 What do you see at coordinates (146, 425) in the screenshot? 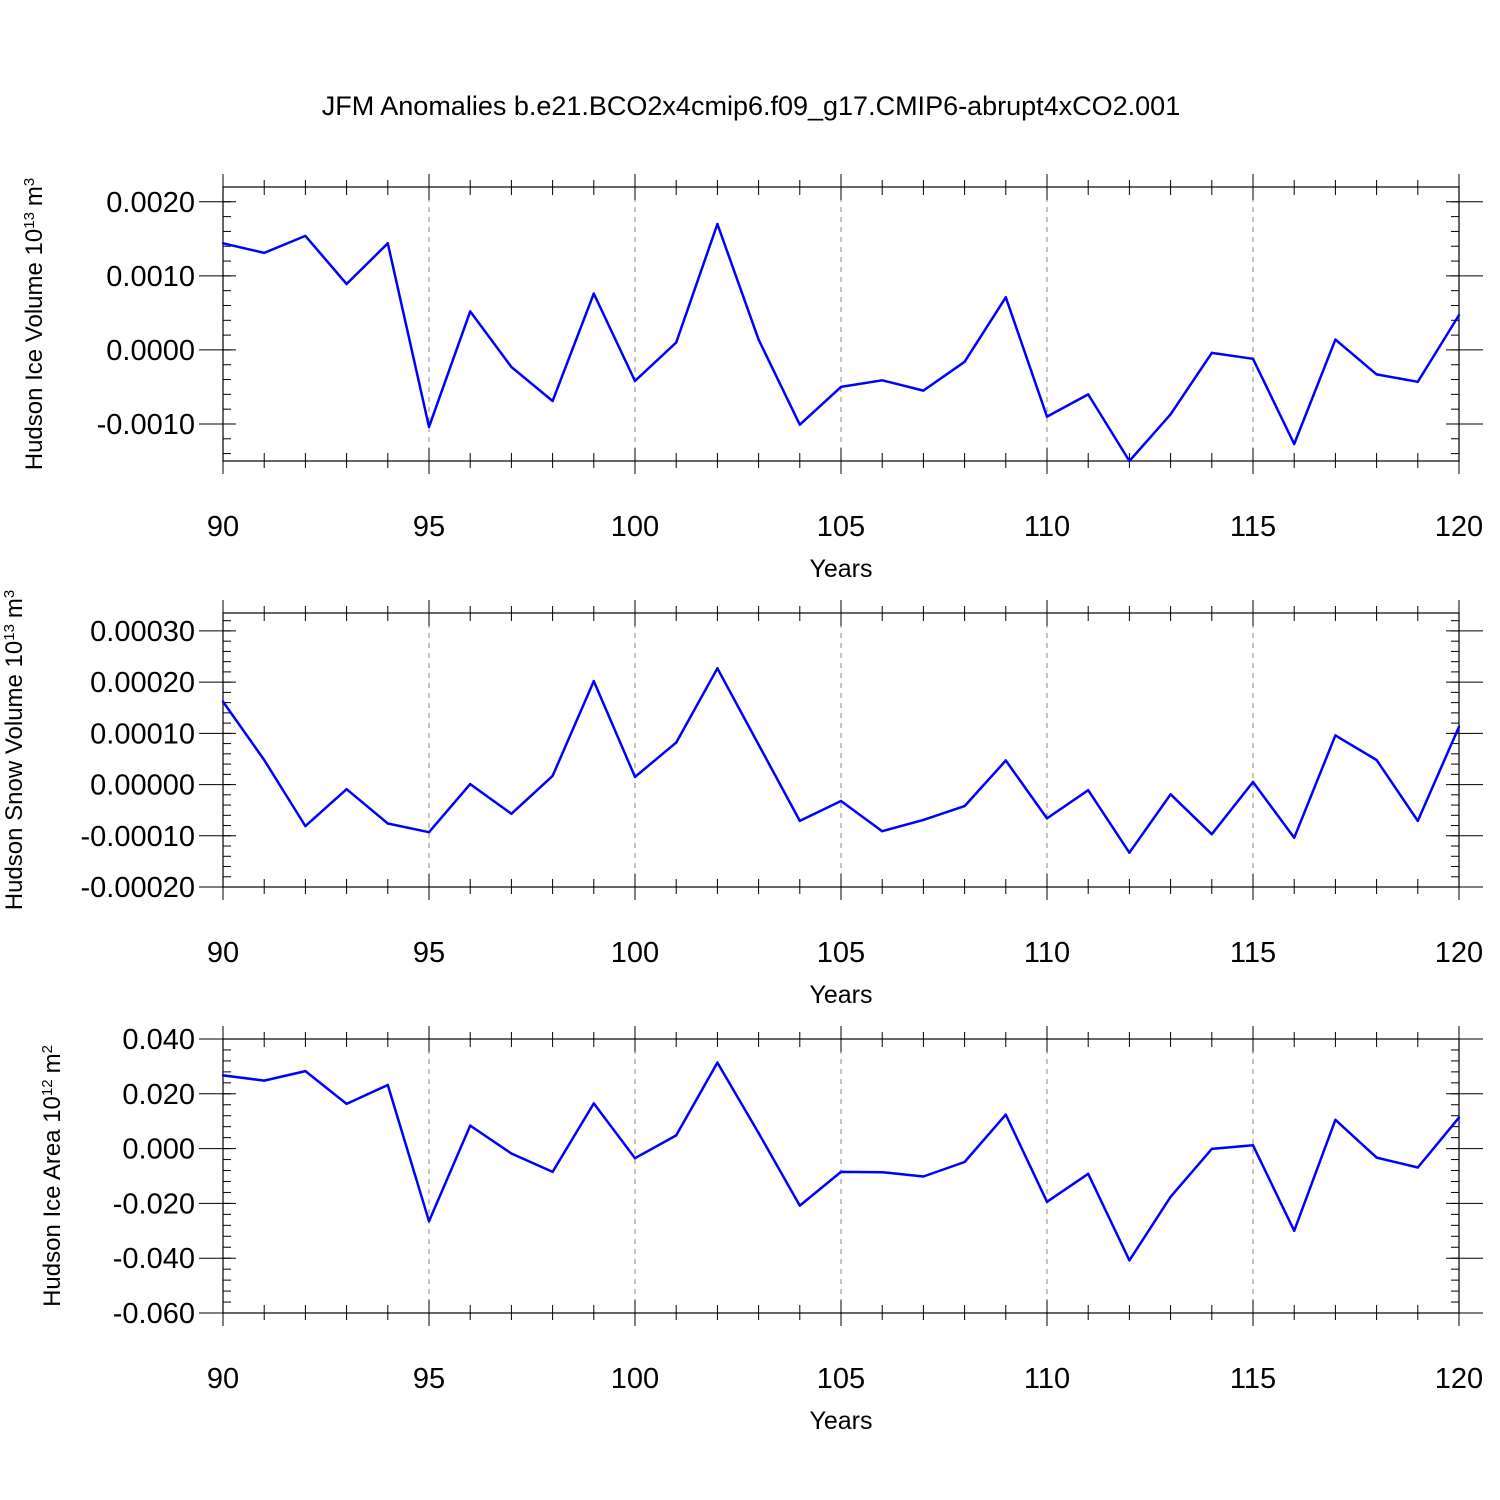
I see `y-tick-label: -0.0010` at bounding box center [146, 425].